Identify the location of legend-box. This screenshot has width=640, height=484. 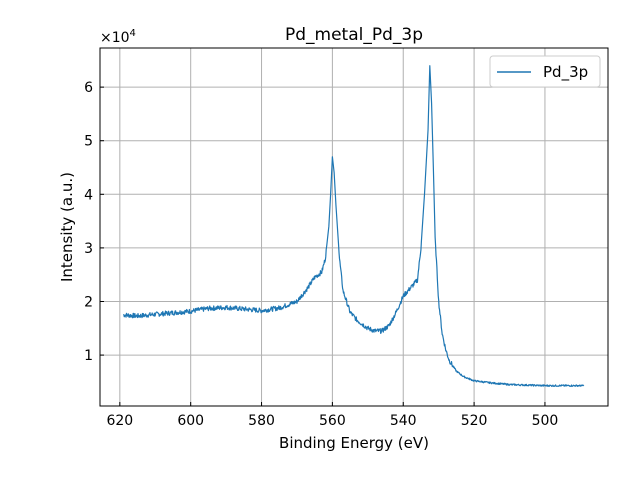
(545, 71).